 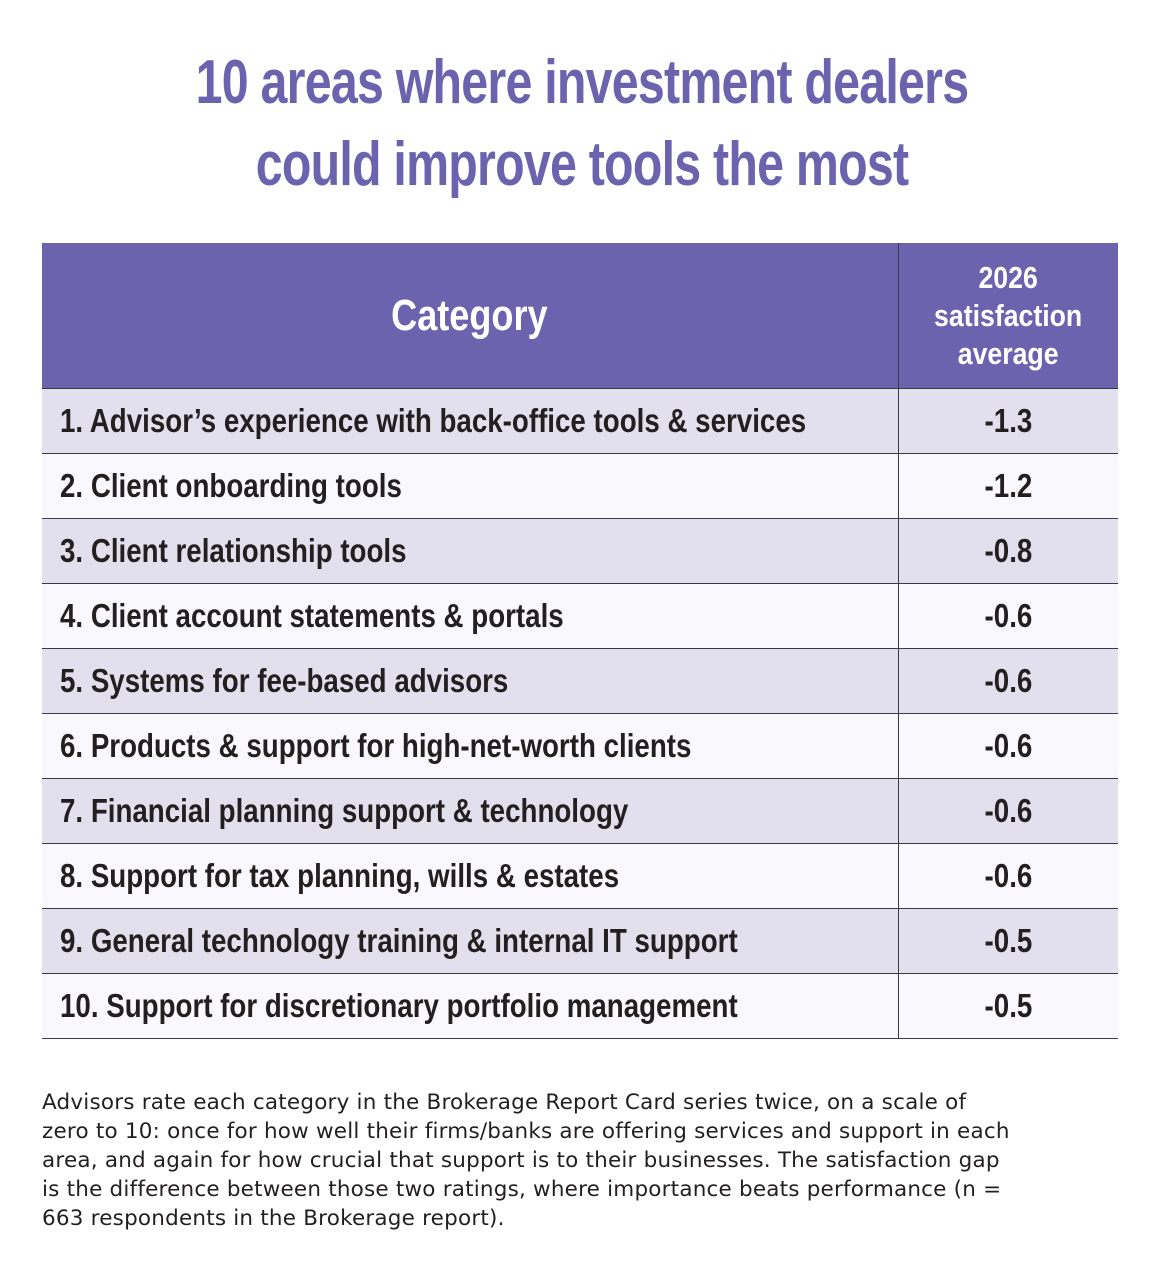 I want to click on category-cell: 4. Client account statements & portals, so click(x=470, y=616).